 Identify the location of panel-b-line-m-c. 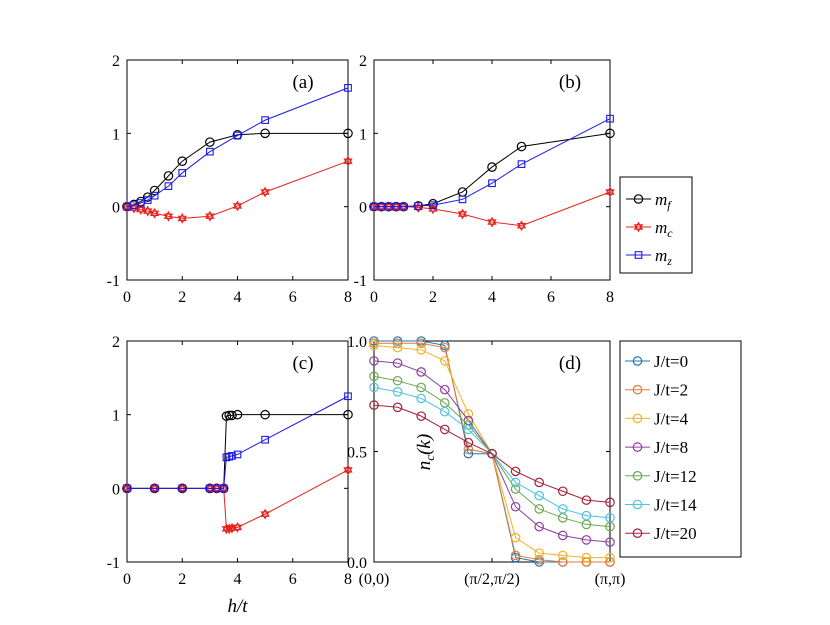
(492, 209).